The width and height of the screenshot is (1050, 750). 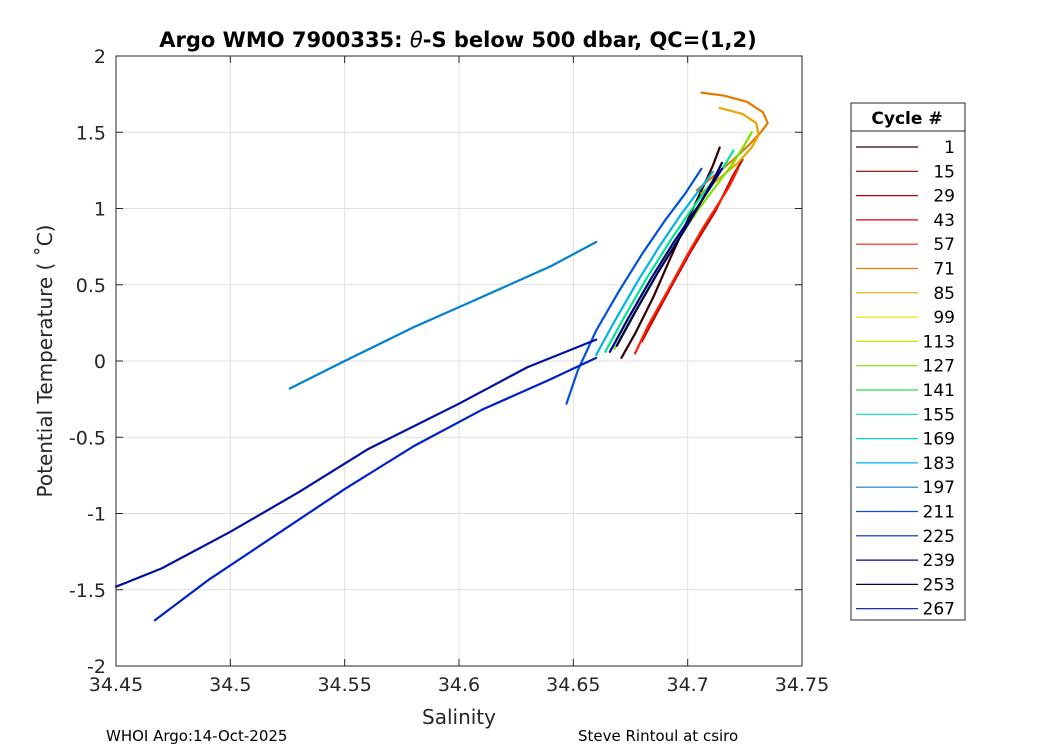 I want to click on y-tick-label: 1, so click(x=100, y=210).